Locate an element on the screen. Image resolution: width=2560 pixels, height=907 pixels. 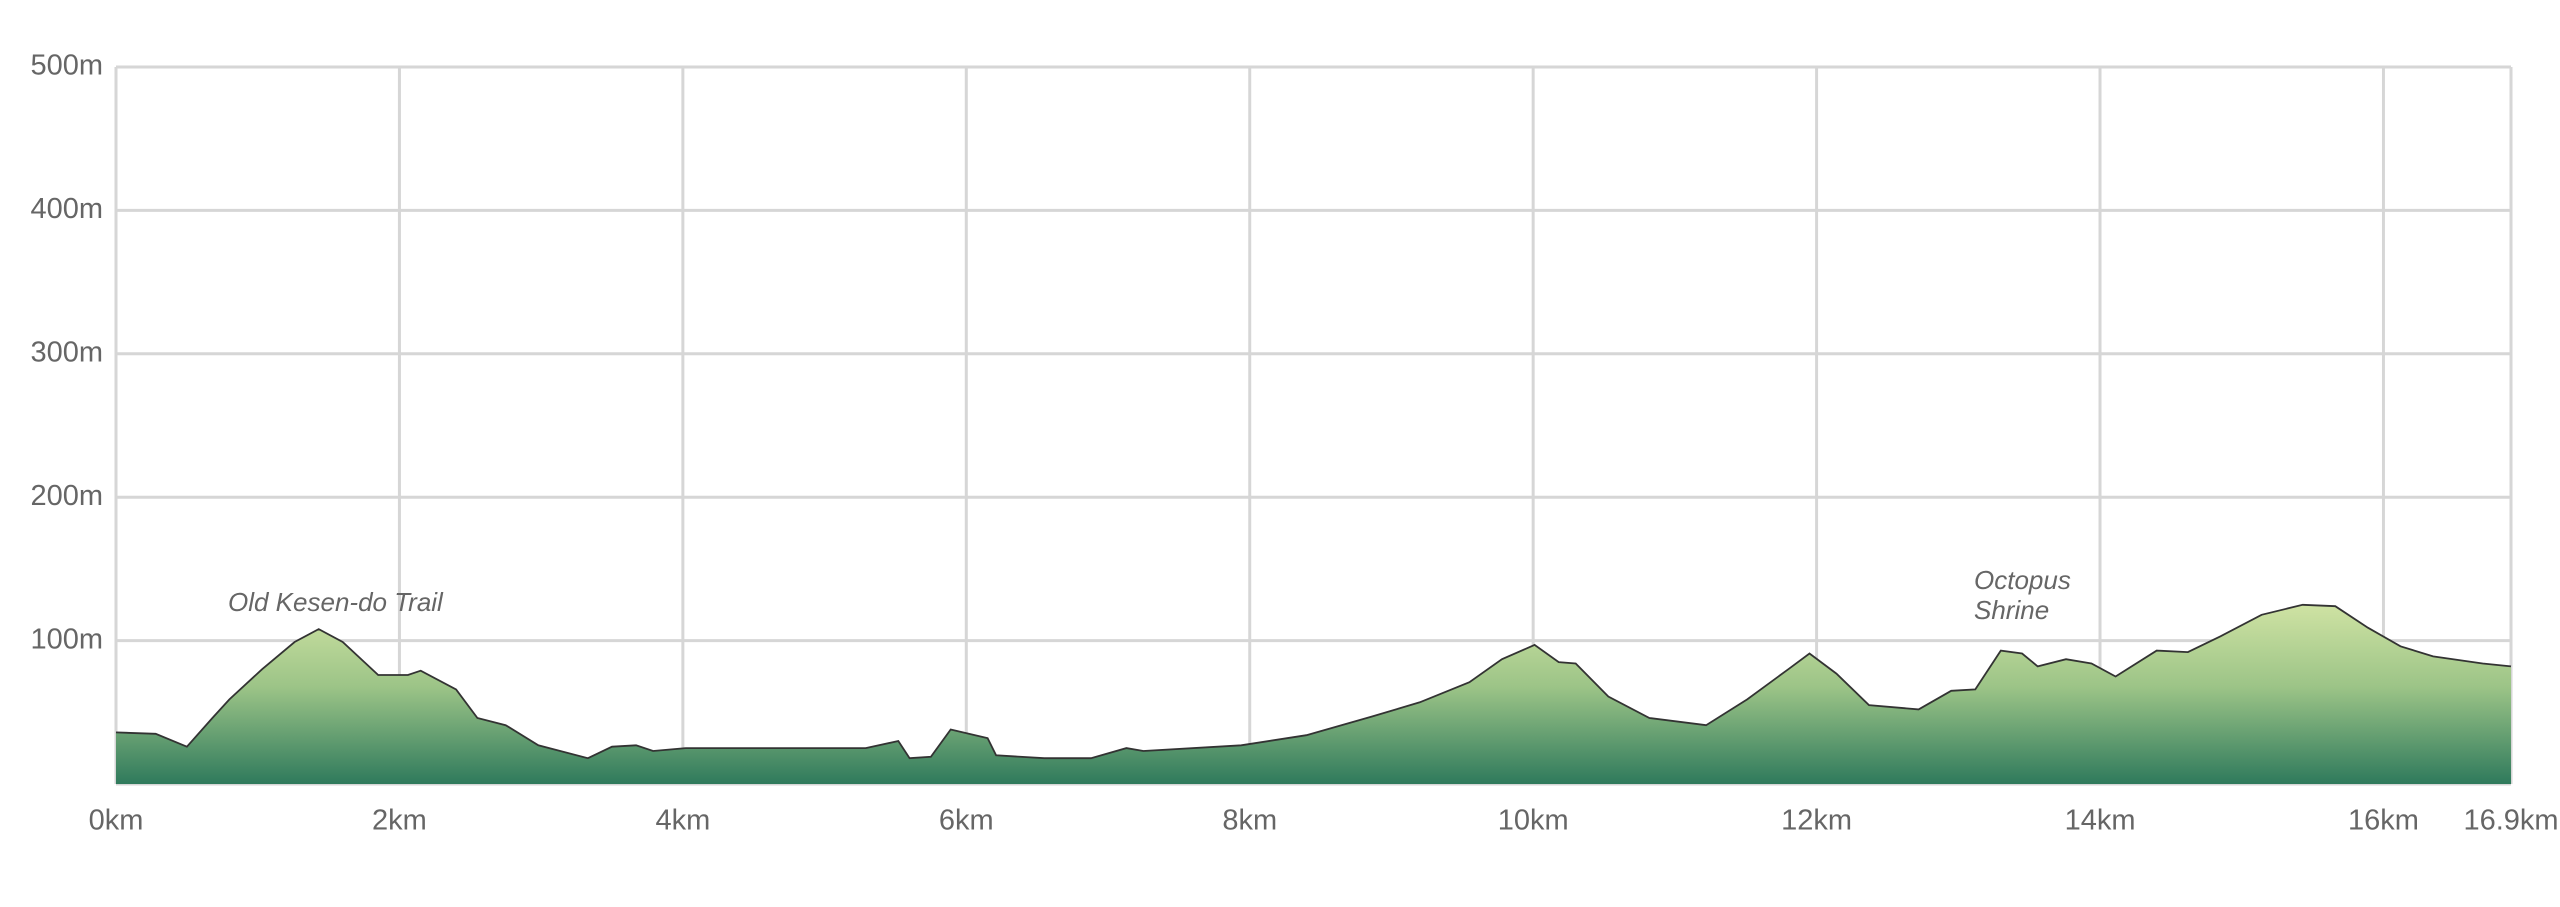
x-tick-label: 2km is located at coordinates (399, 821).